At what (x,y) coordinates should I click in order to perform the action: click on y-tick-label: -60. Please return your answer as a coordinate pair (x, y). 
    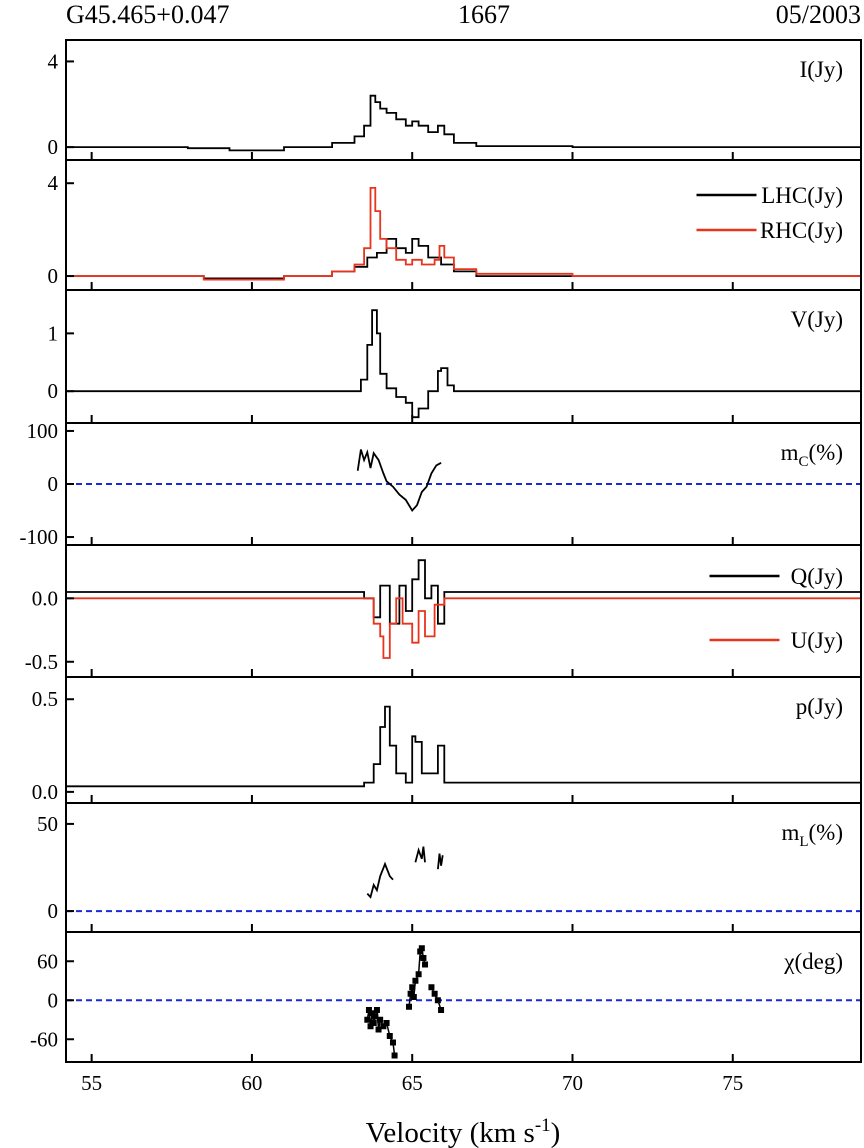
    Looking at the image, I should click on (44, 1039).